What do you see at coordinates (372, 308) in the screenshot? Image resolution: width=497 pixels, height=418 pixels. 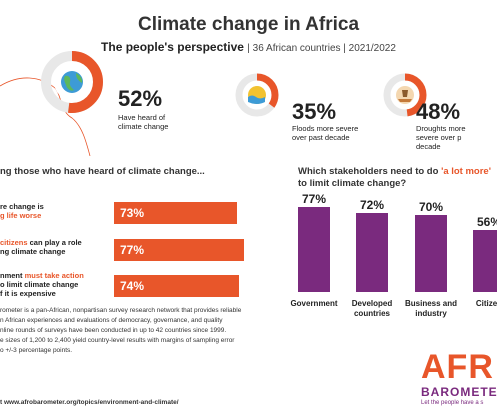 I see `category-label: Developed countries` at bounding box center [372, 308].